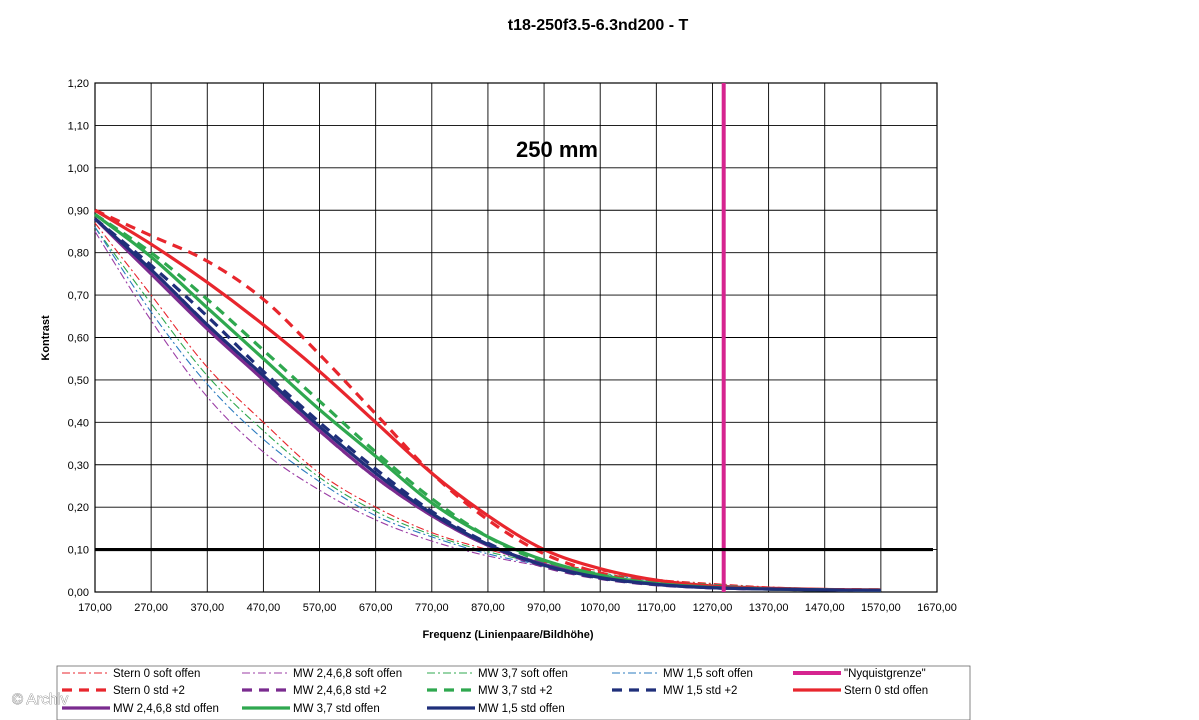 Image resolution: width=1199 pixels, height=720 pixels. I want to click on y-tick-label: 0,60, so click(78, 339).